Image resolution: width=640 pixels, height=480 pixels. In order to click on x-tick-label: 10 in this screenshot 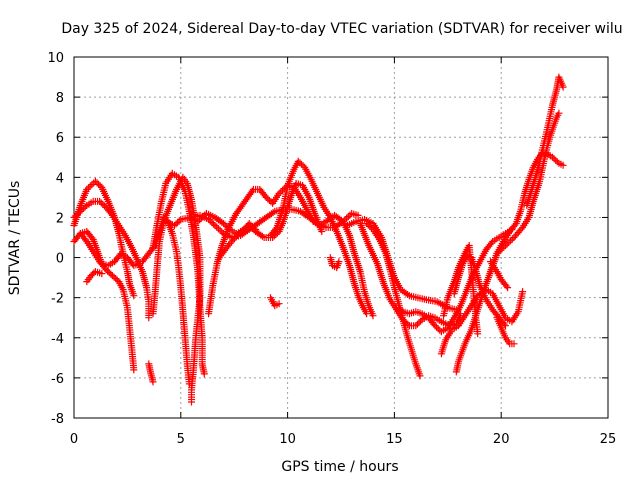, I will do `click(287, 439)`.